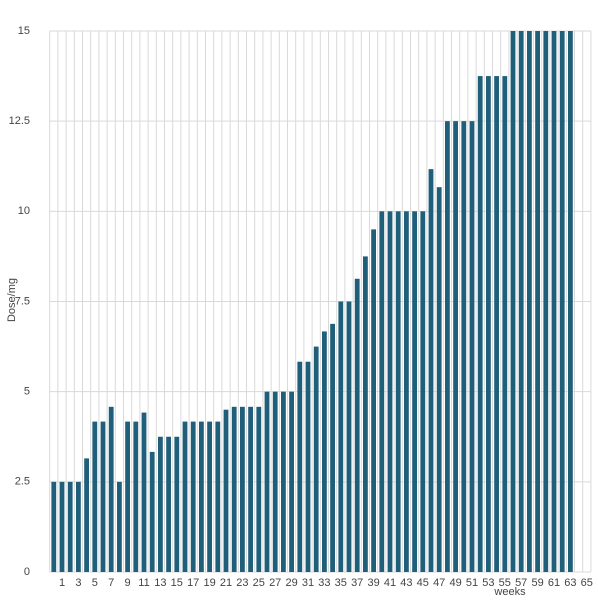 This screenshot has height=600, width=598. Describe the element at coordinates (521, 583) in the screenshot. I see `x-tick-label: 57` at that location.